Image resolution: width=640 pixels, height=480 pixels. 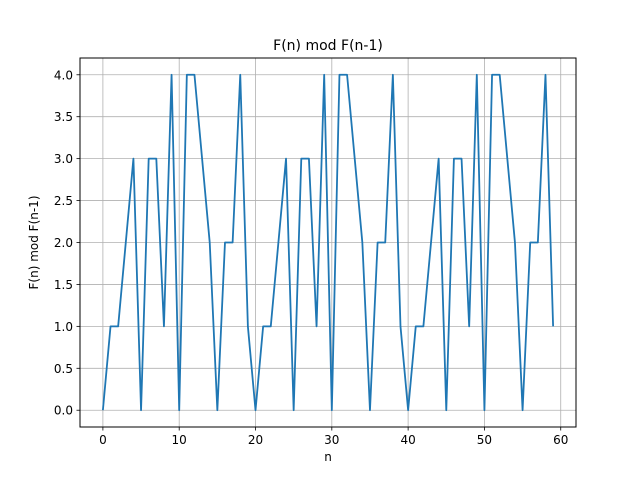 I want to click on y-axis: 0.0 0.5 1.0 1.5 2.0 2.5 3.0 3.5 4.0, so click(x=67, y=243).